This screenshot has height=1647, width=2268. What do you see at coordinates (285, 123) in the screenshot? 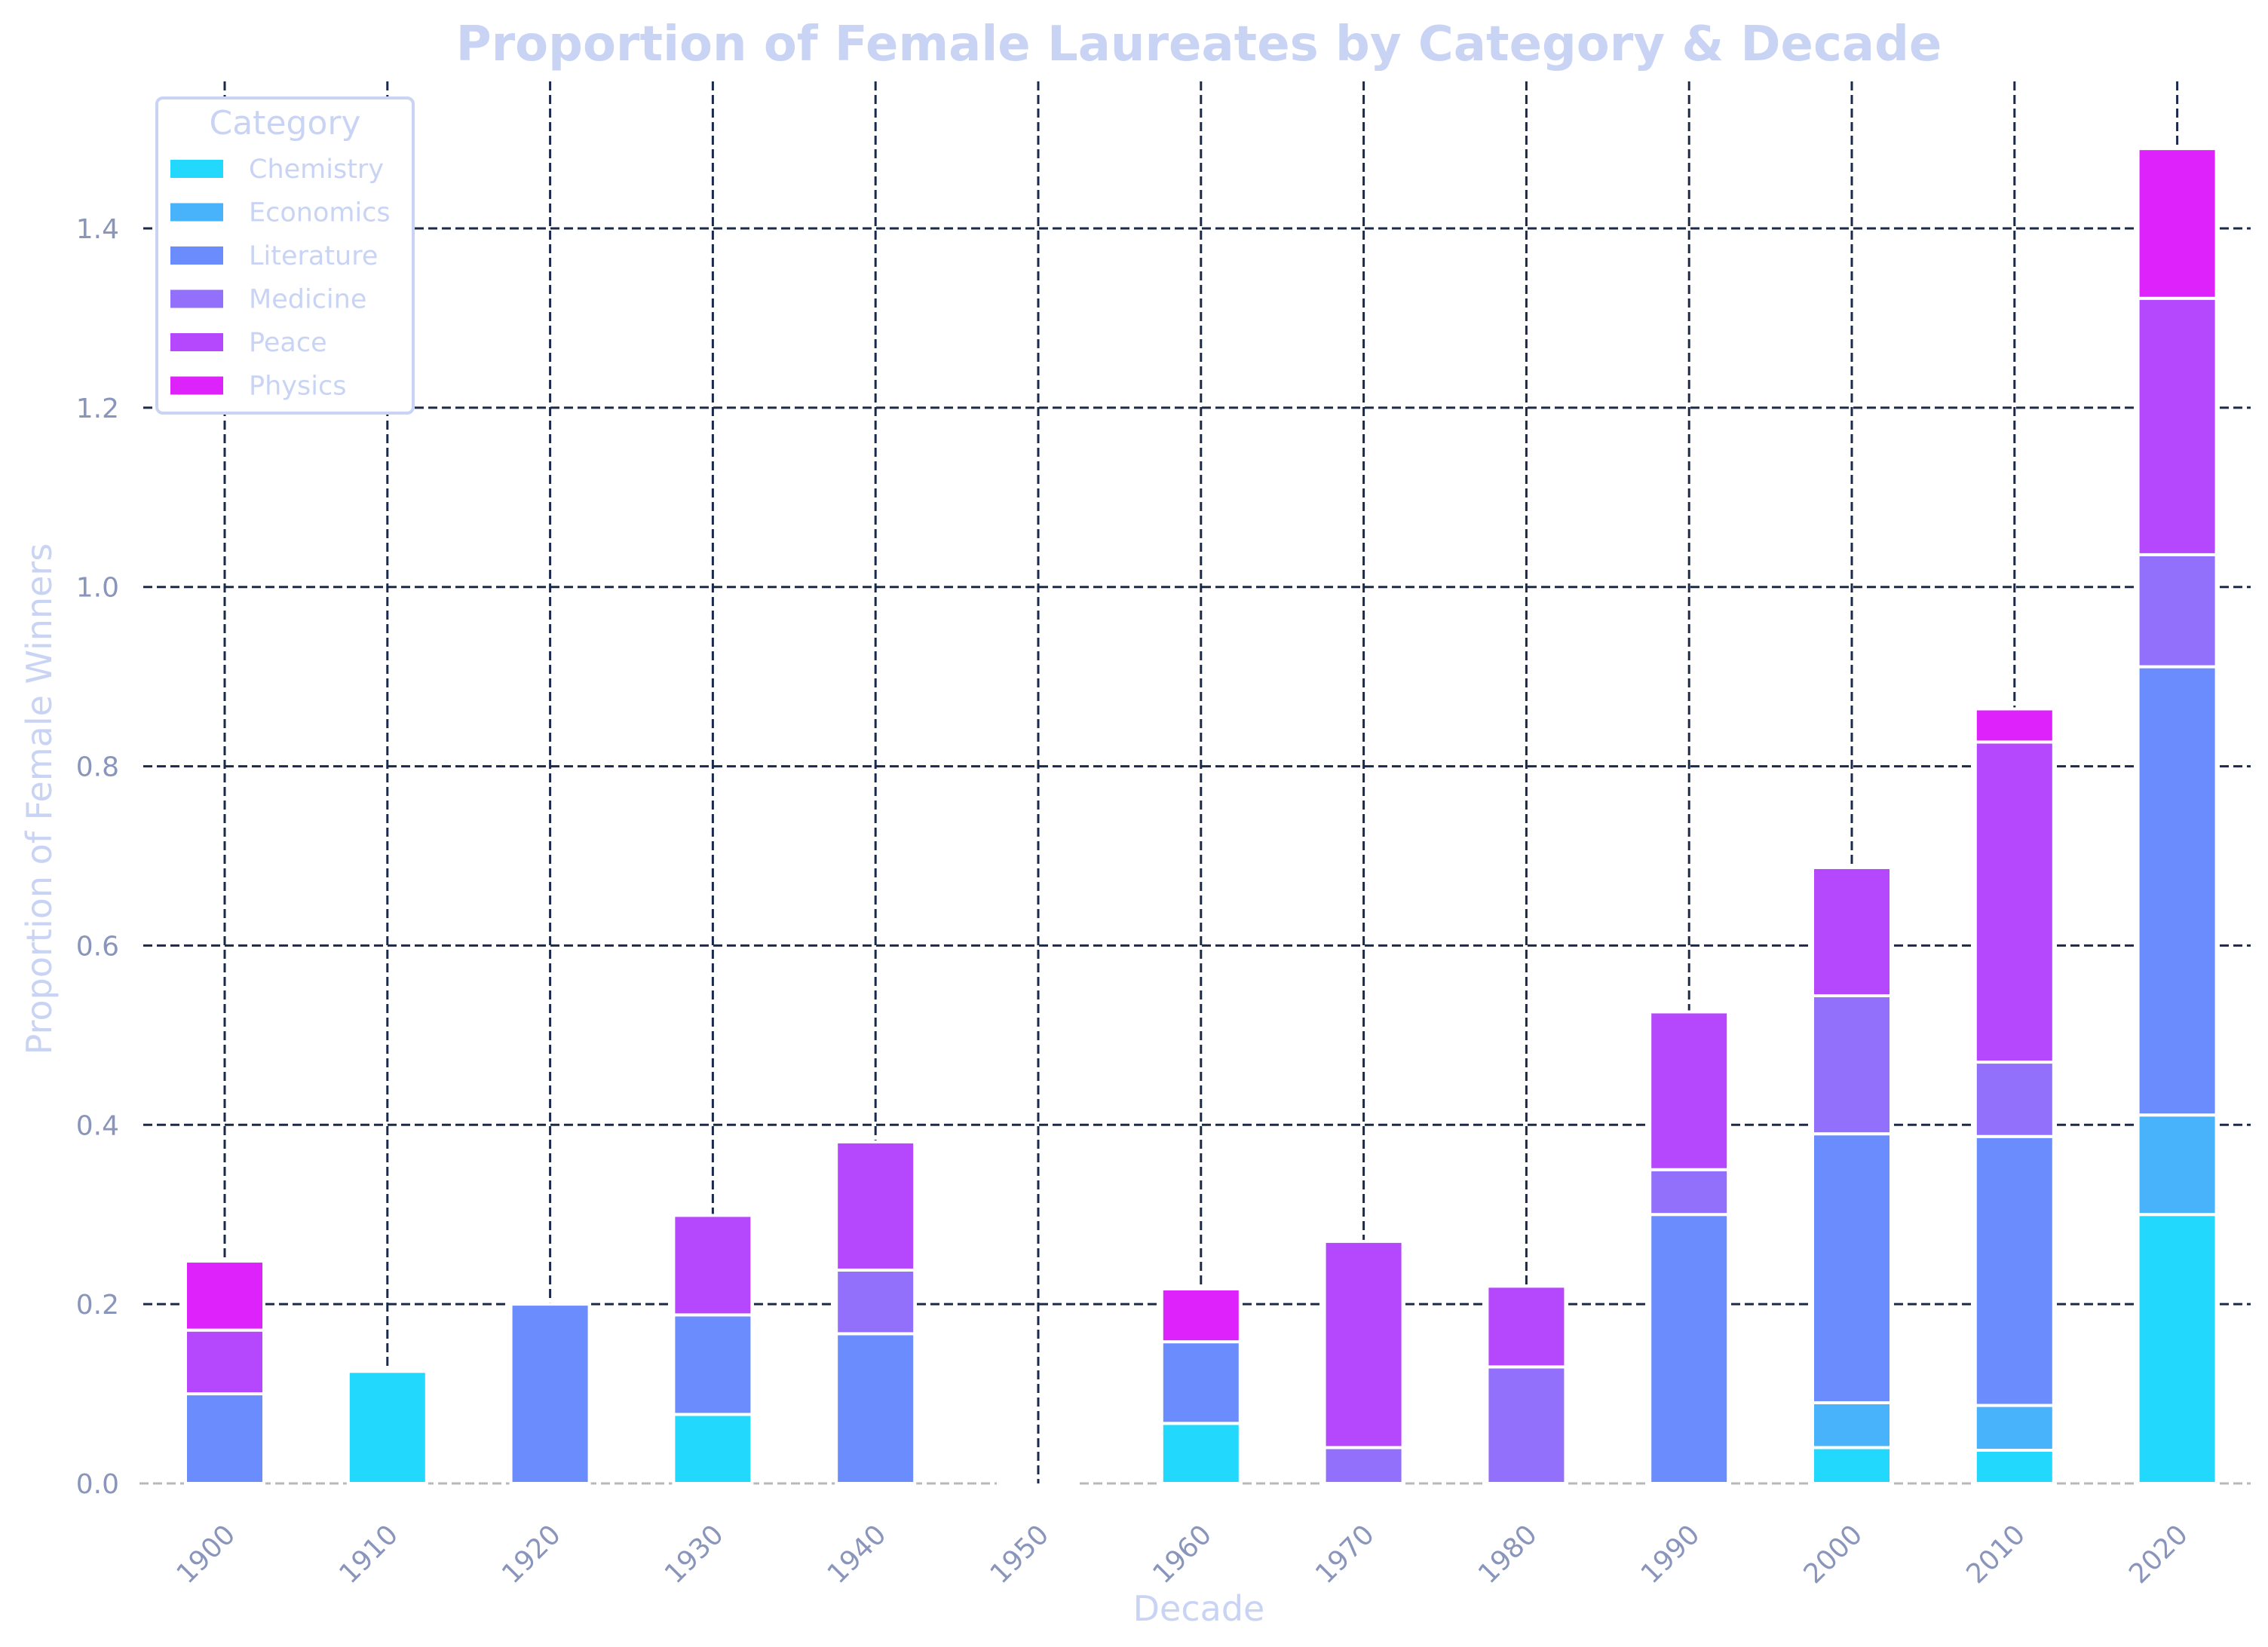
I see `legend-title: Category` at bounding box center [285, 123].